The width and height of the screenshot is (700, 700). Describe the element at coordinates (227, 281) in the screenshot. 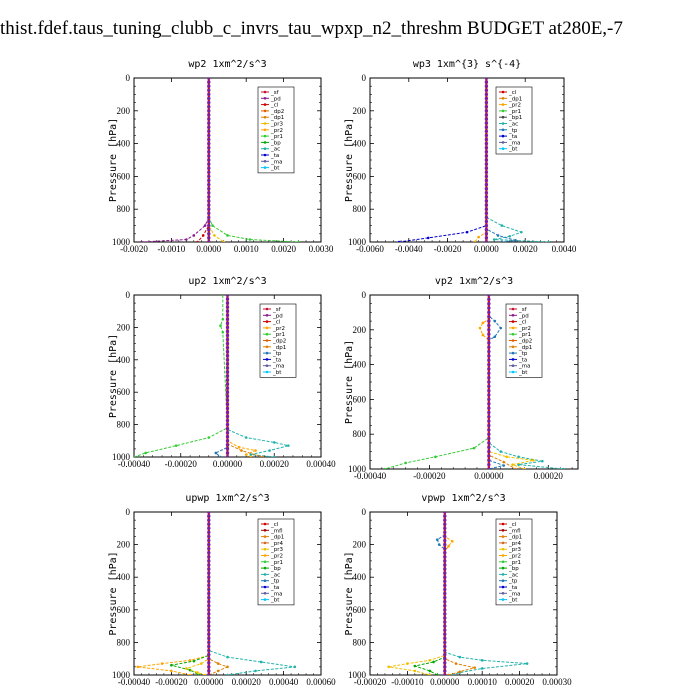

I see `panel-title: up2 1xm^2/s^3` at that location.